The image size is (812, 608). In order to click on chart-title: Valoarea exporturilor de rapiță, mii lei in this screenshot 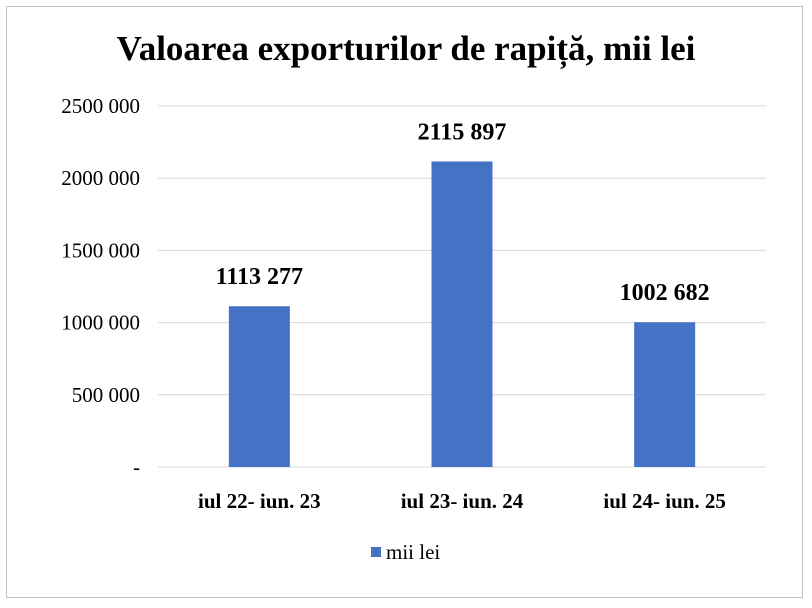, I will do `click(406, 49)`.